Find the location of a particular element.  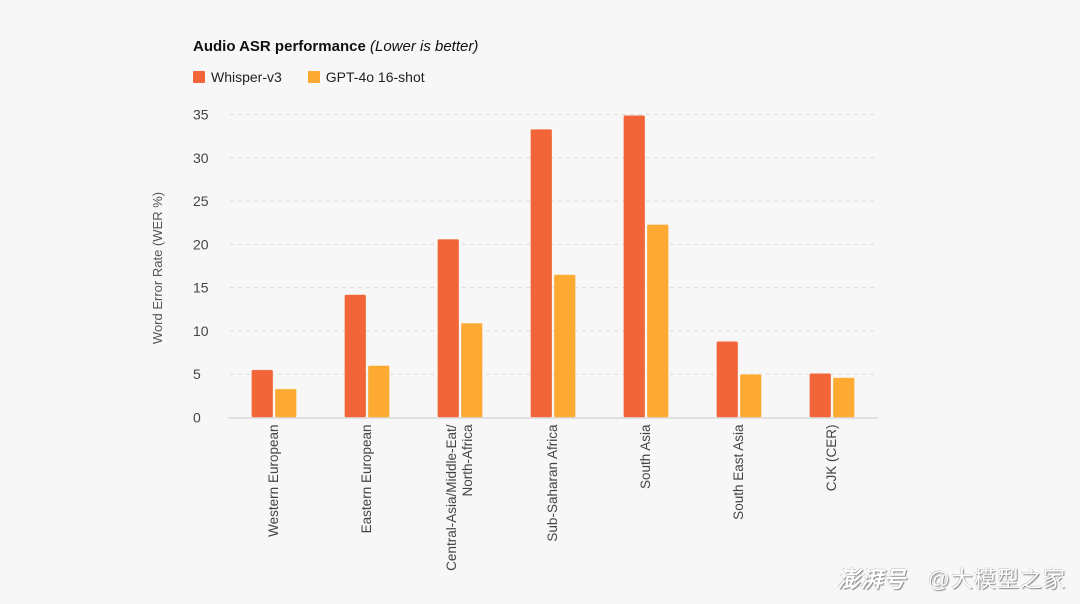

chart-subtitle: (Lower is better) is located at coordinates (424, 46).